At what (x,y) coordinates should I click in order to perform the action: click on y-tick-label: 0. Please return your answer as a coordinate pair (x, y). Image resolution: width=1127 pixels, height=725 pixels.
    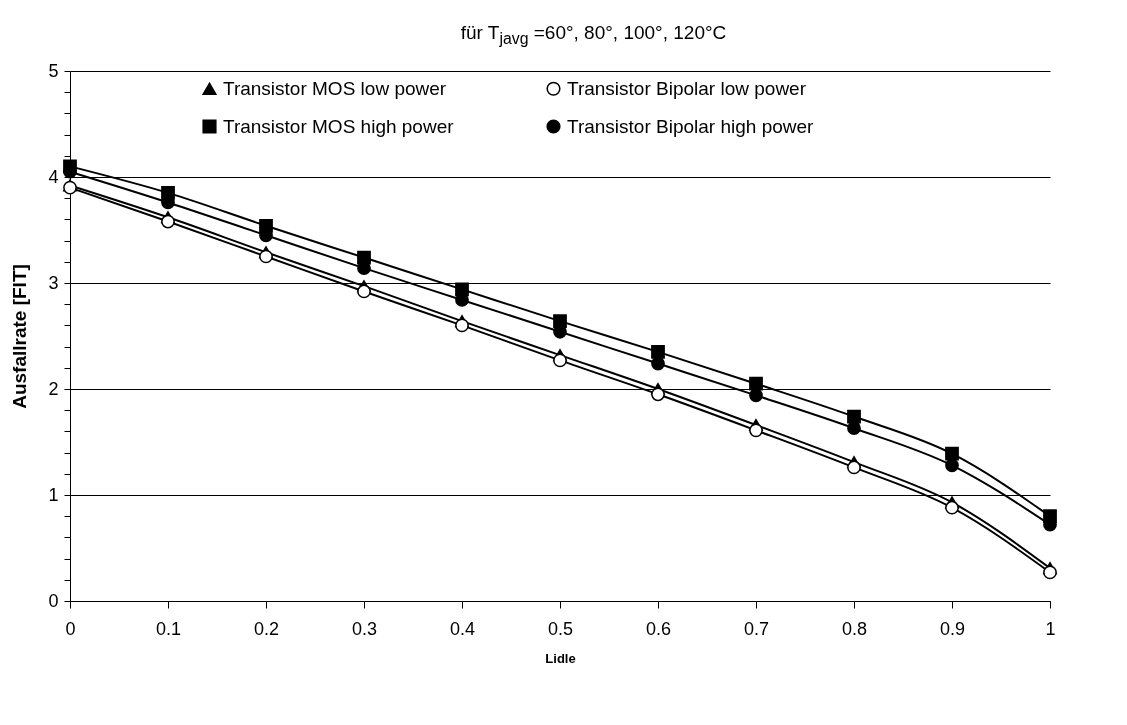
    Looking at the image, I should click on (53, 600).